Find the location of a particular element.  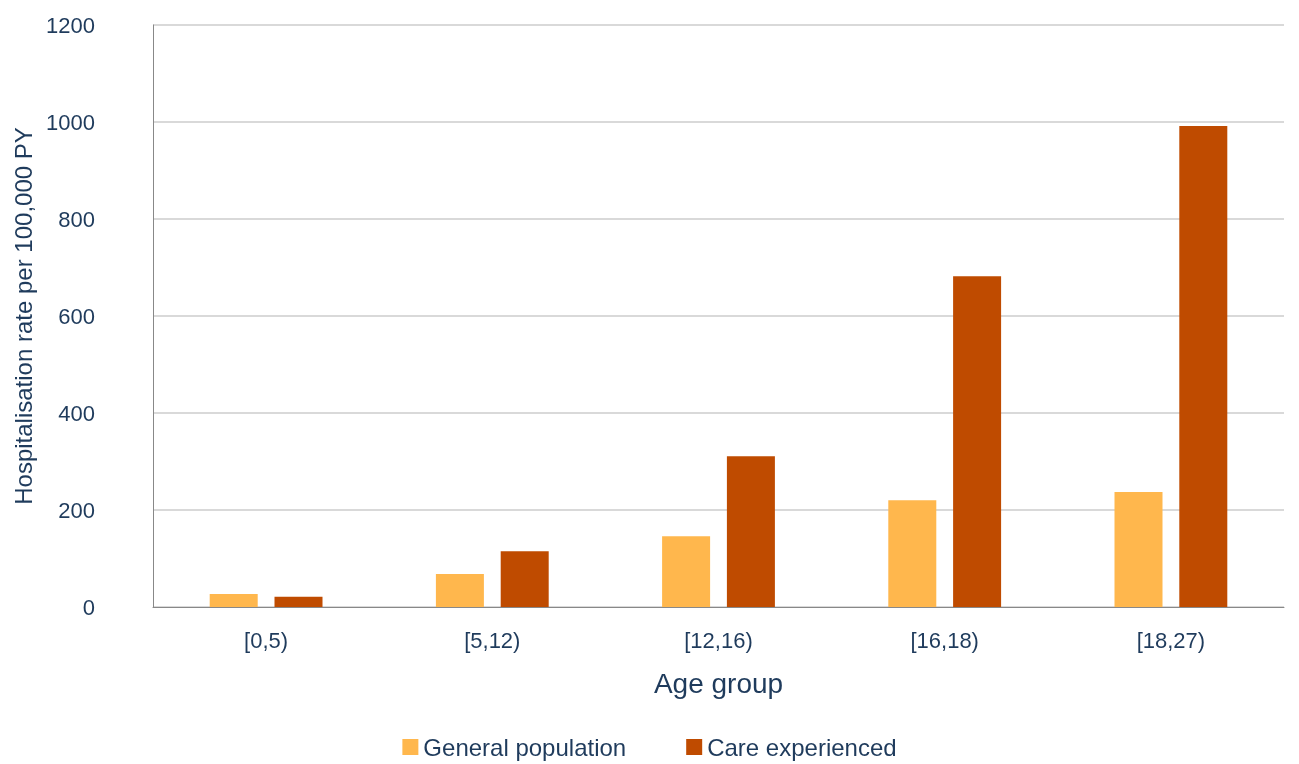

x-tick-label: [0,5) is located at coordinates (266, 640).